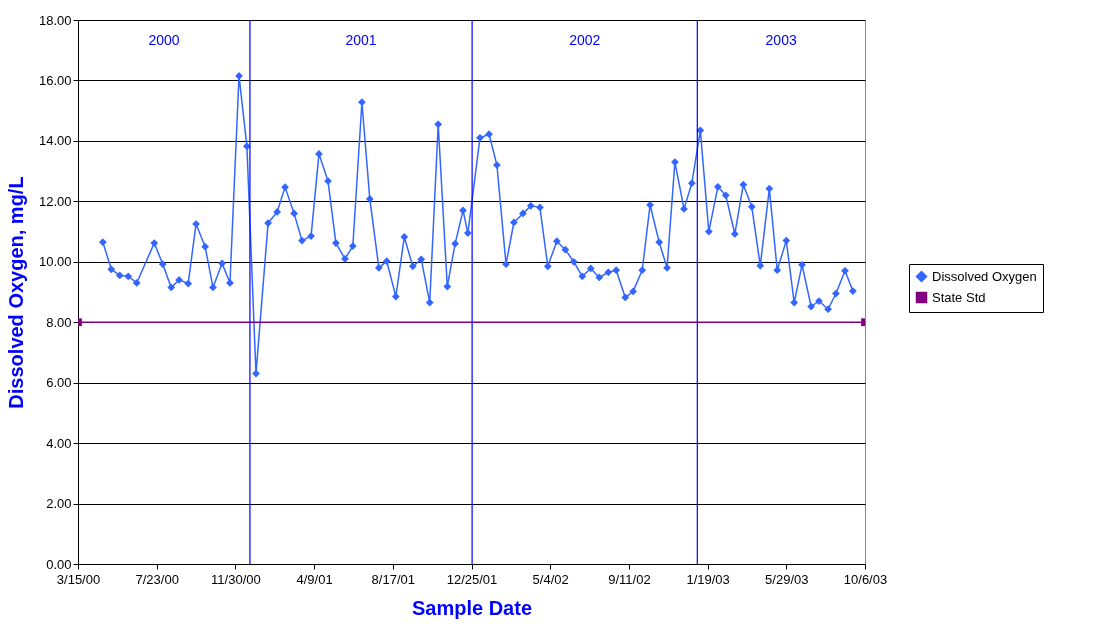 Image resolution: width=1119 pixels, height=633 pixels. Describe the element at coordinates (550, 579) in the screenshot. I see `x-tick-label: 5/4/02` at that location.